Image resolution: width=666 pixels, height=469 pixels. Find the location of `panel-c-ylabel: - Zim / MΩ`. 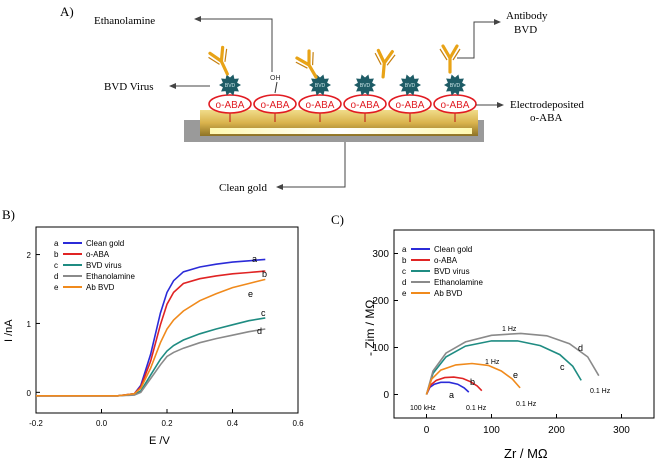

panel-c-ylabel: - Zim / MΩ is located at coordinates (370, 328).